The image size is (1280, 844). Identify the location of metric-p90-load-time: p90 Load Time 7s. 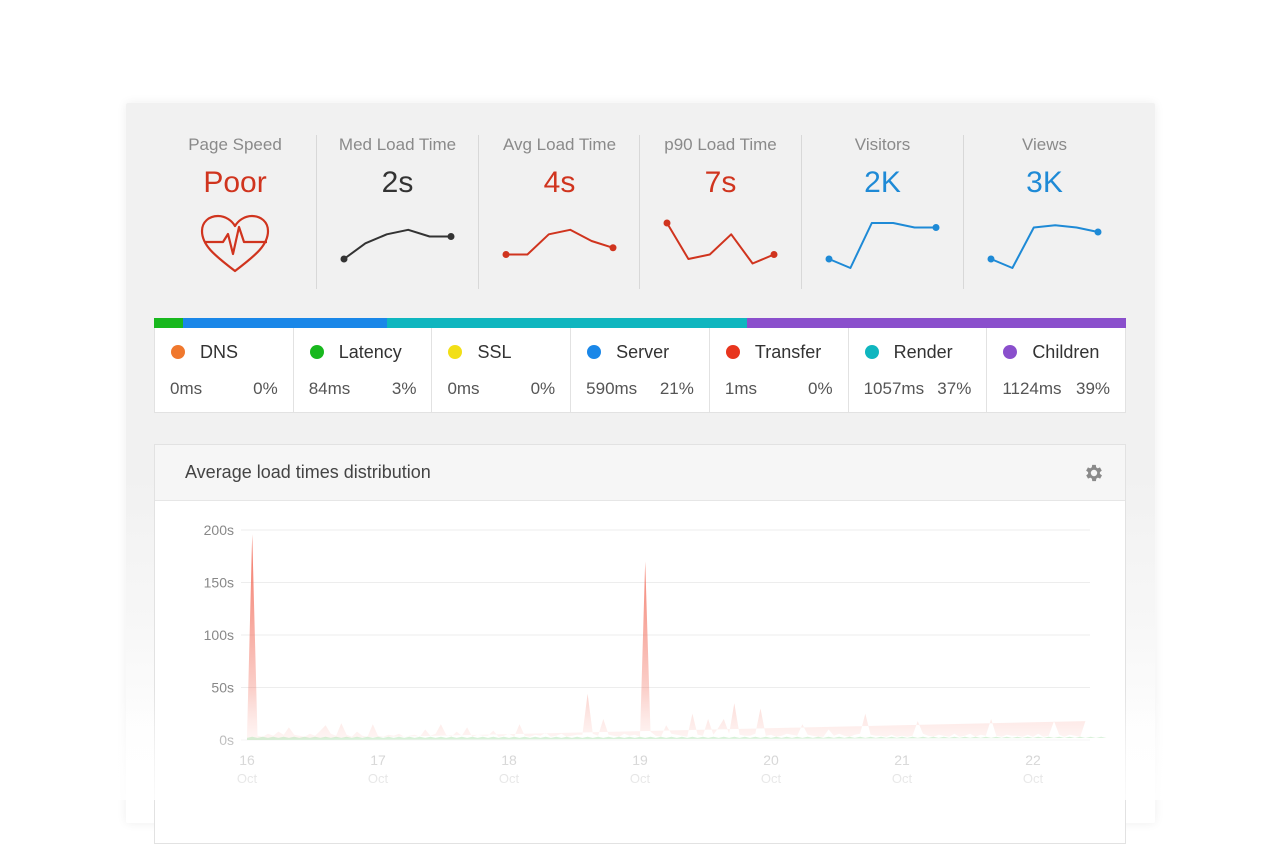
(720, 196).